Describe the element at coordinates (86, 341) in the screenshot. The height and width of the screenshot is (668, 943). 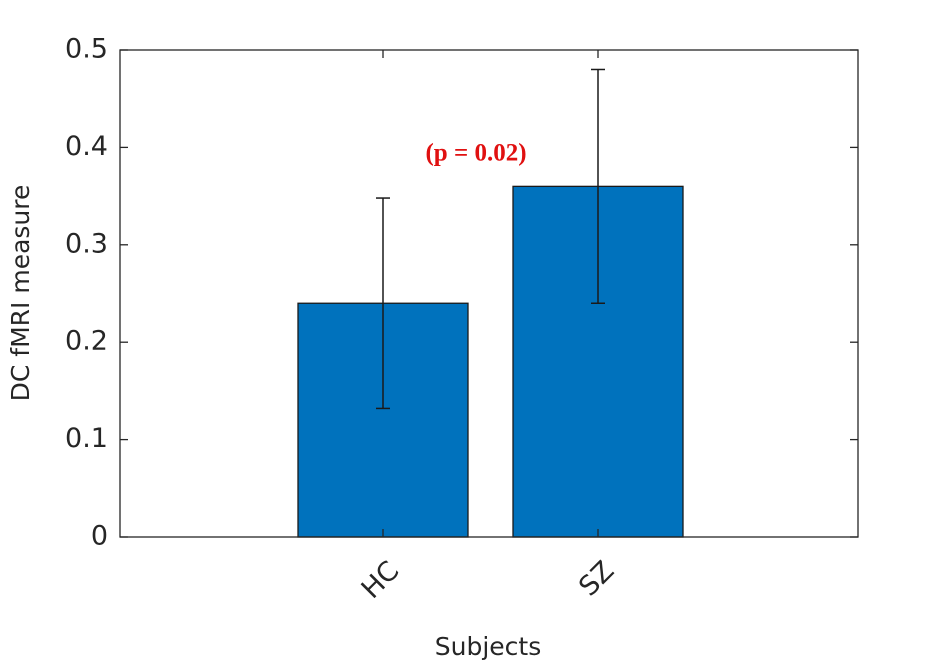
I see `y-tick-label: 0.2` at that location.